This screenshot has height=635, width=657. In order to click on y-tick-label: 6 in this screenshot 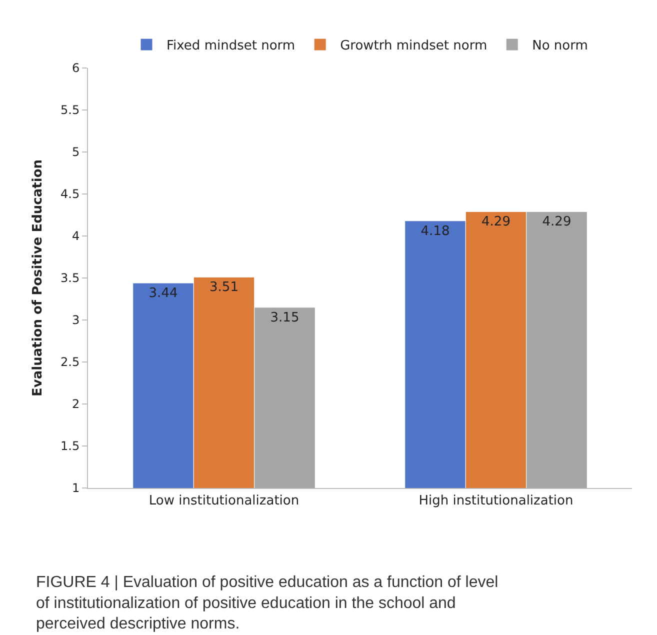, I will do `click(76, 68)`.